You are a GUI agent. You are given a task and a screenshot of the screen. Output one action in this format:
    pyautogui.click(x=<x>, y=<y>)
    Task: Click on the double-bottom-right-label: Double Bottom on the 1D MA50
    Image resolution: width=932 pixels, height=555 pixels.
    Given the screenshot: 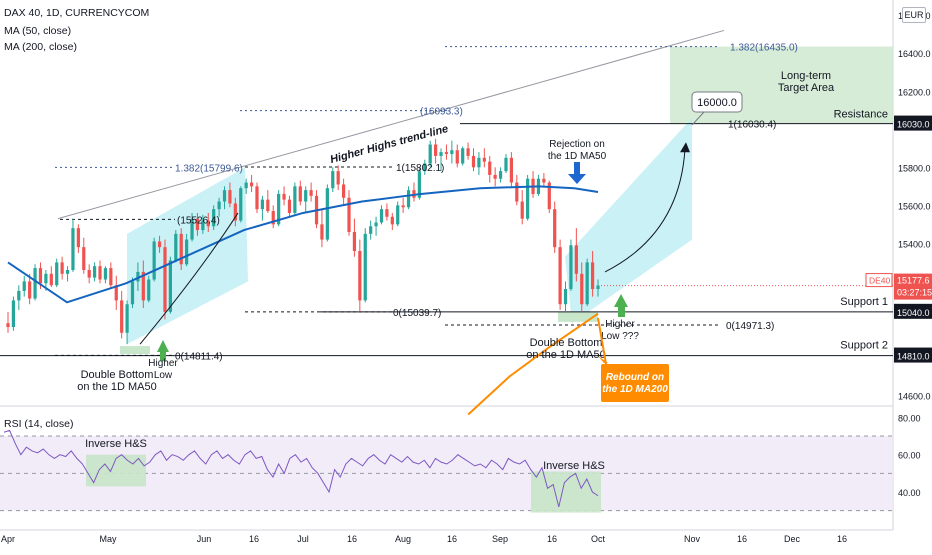 What is the action you would take?
    pyautogui.click(x=566, y=349)
    